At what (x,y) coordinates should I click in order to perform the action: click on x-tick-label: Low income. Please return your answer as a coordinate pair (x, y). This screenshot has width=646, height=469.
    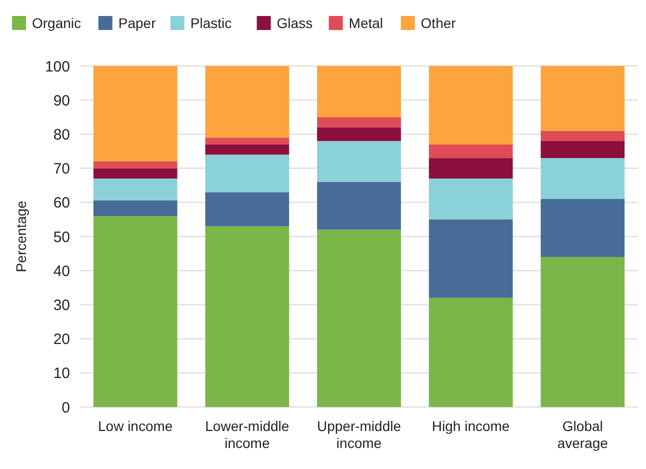
    Looking at the image, I should click on (135, 426).